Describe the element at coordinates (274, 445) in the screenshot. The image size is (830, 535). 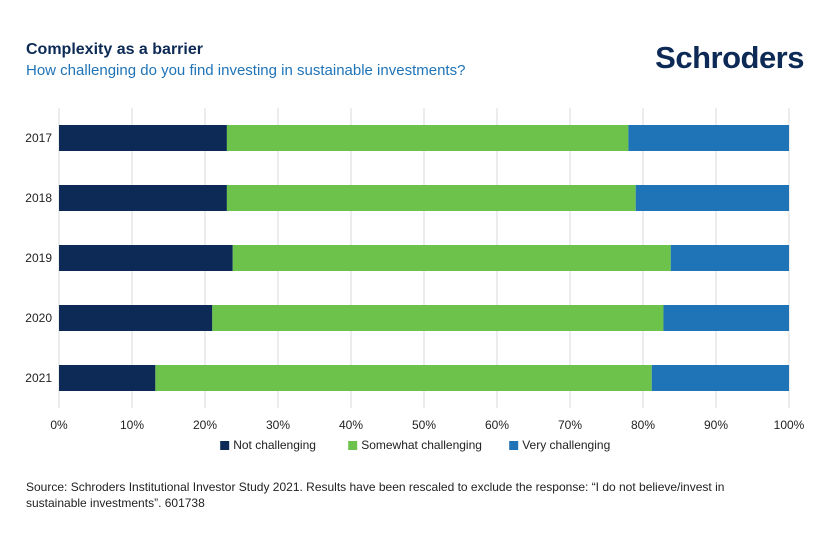
I see `legend-label: Not challenging` at that location.